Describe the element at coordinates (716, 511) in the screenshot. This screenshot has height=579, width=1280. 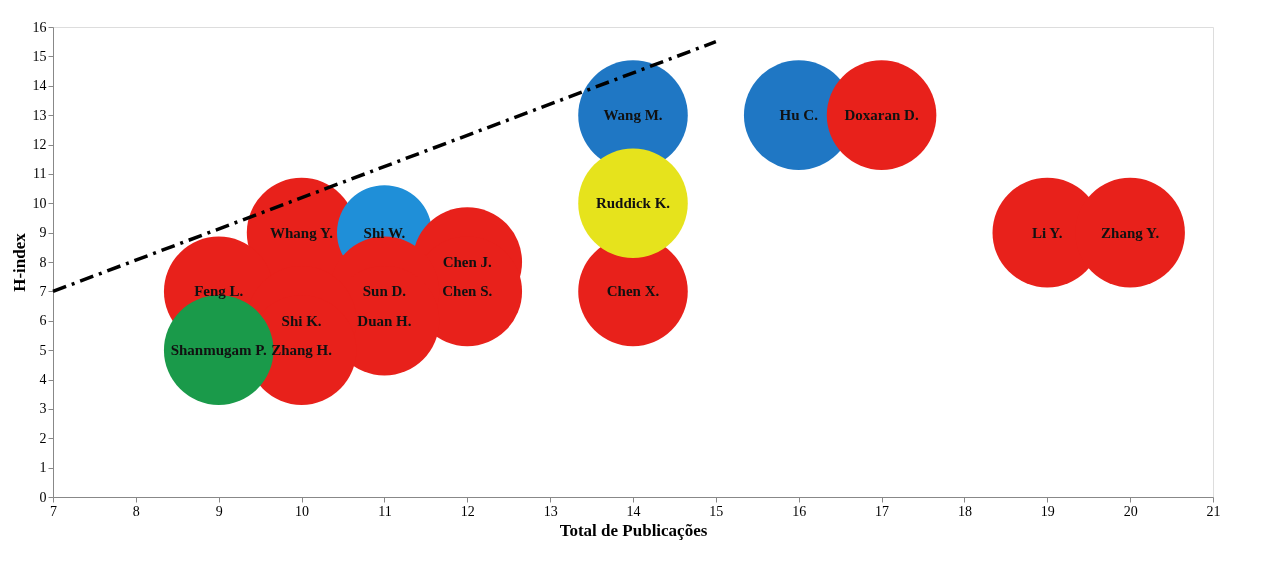
I see `x-tick-label: 15` at that location.